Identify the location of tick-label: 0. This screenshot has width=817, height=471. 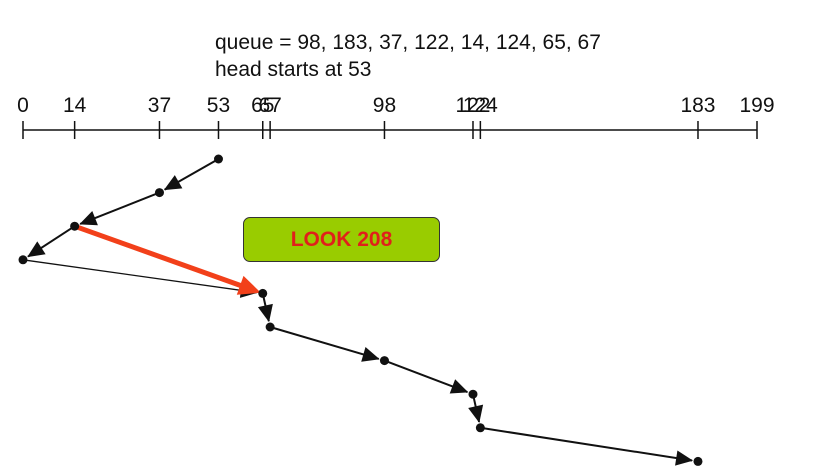
(23, 105).